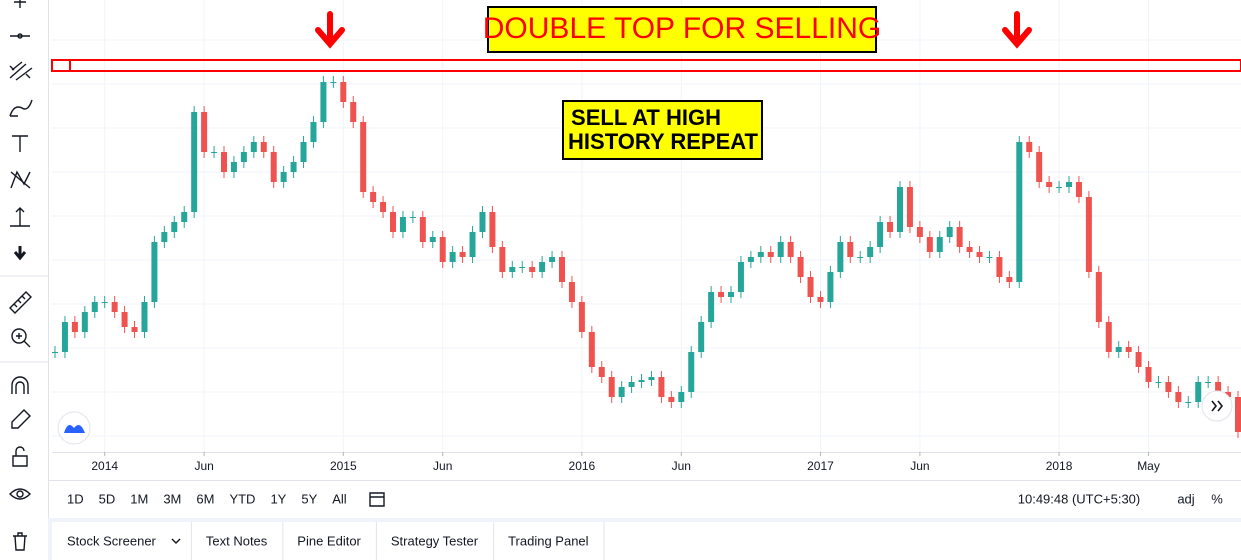  What do you see at coordinates (435, 540) in the screenshot?
I see `tab: Strategy Tester` at bounding box center [435, 540].